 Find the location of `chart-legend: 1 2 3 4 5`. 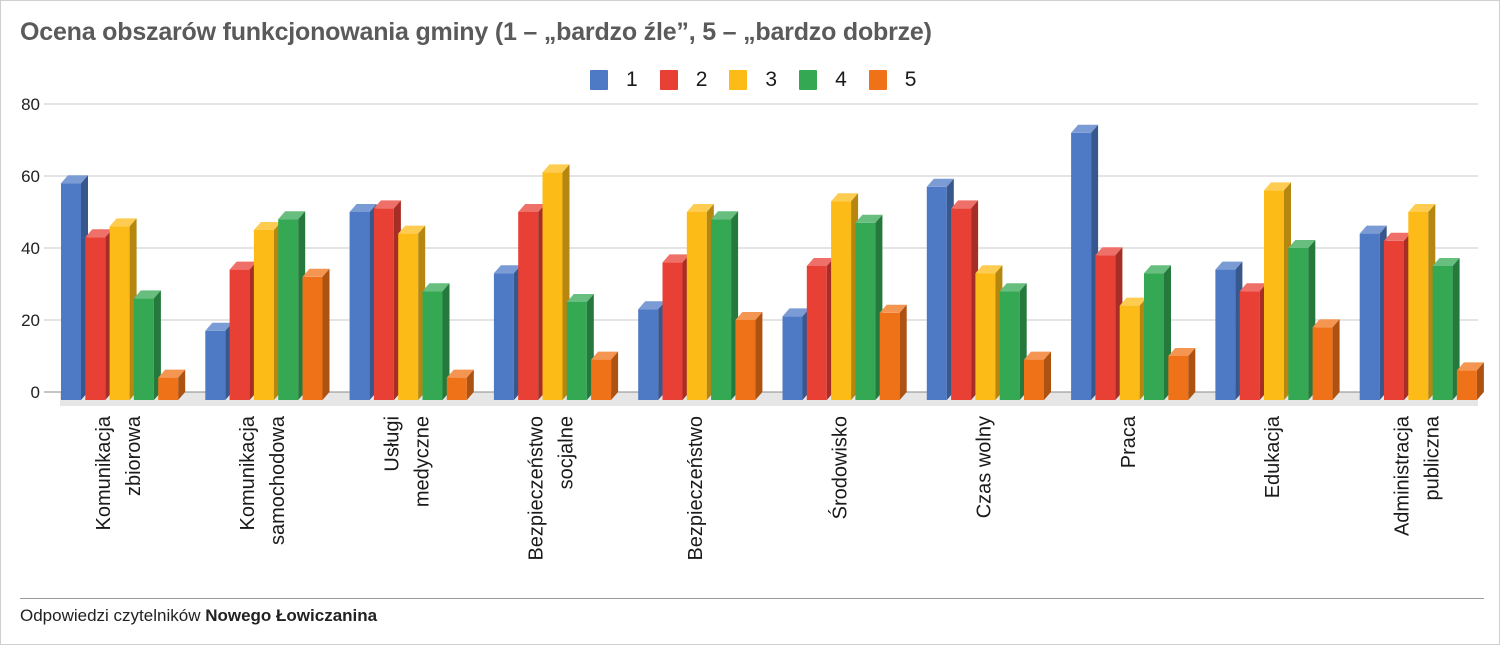

chart-legend: 1 2 3 4 5 is located at coordinates (764, 80).